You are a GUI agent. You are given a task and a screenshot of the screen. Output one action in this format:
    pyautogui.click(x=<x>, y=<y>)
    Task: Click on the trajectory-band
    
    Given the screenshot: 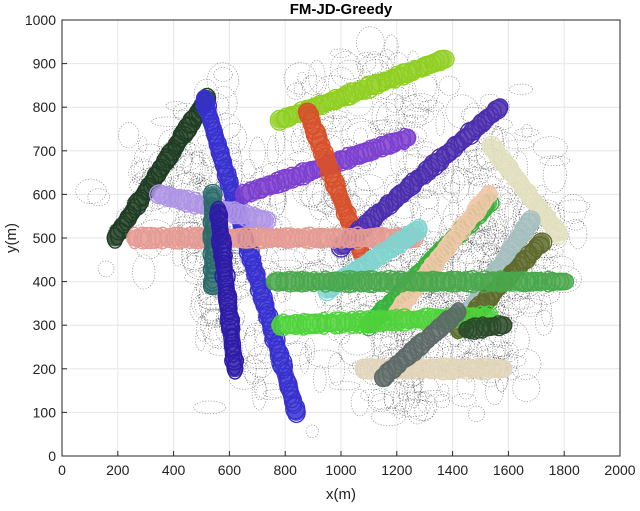 What is the action you would take?
    pyautogui.click(x=485, y=327)
    